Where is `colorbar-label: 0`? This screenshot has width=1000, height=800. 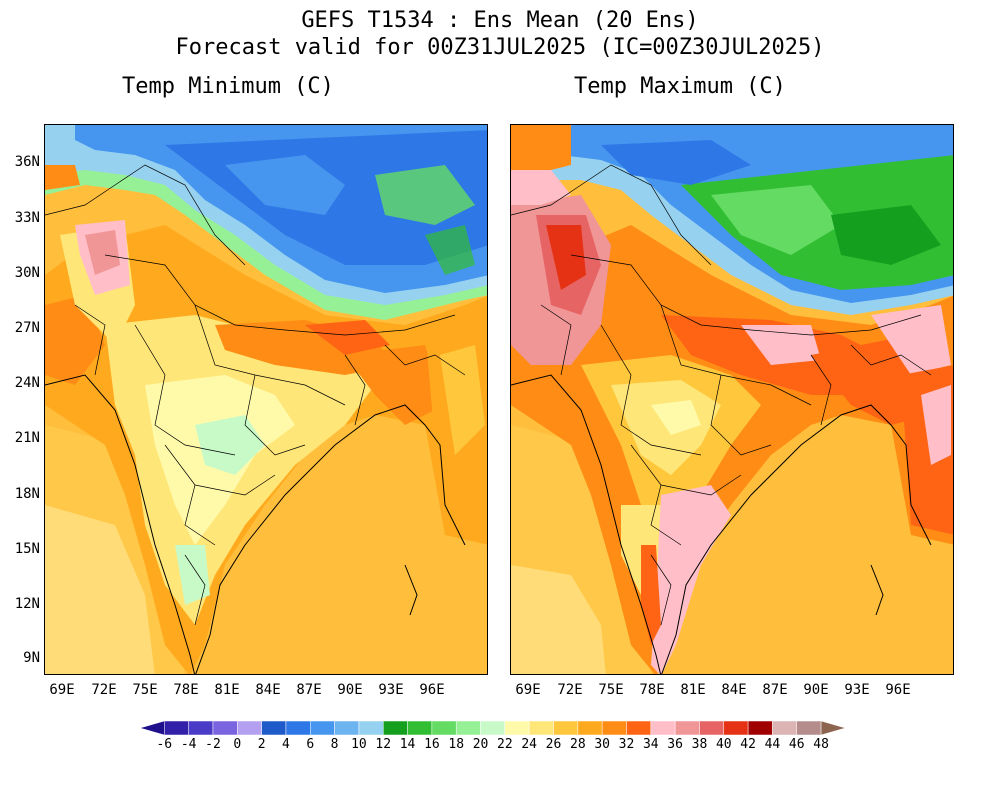 colorbar-label: 0 is located at coordinates (237, 744).